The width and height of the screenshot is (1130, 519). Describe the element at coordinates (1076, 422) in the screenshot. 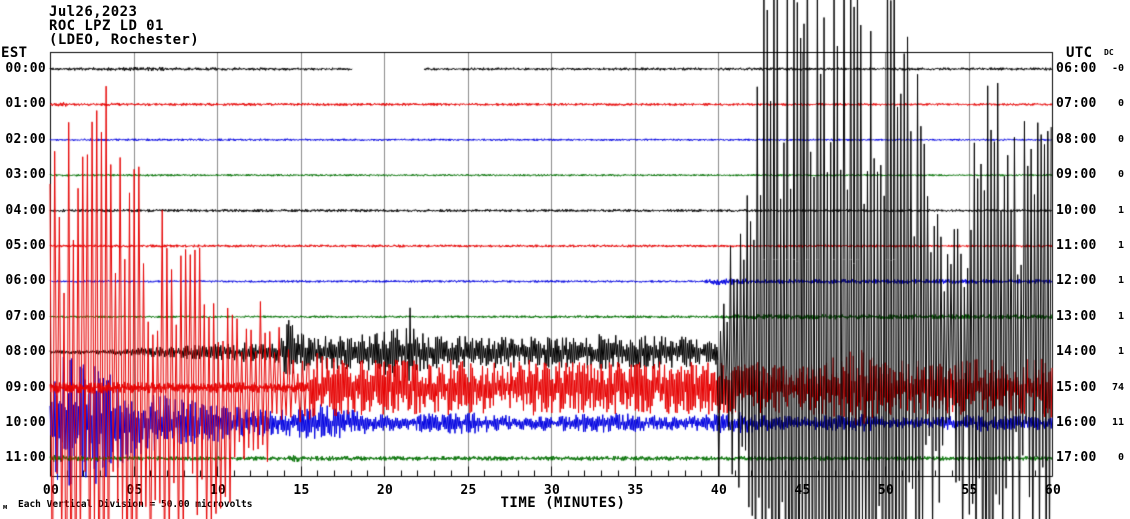

I see `row-label-utc: 16:00` at that location.